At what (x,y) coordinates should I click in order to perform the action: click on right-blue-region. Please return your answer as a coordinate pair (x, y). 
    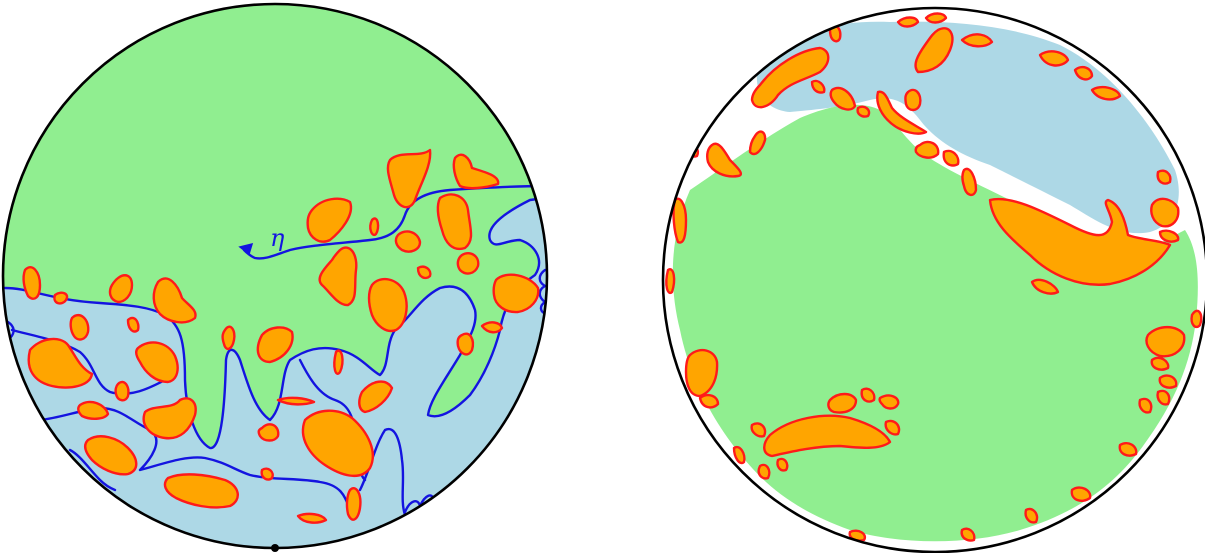
    Looking at the image, I should click on (967, 127).